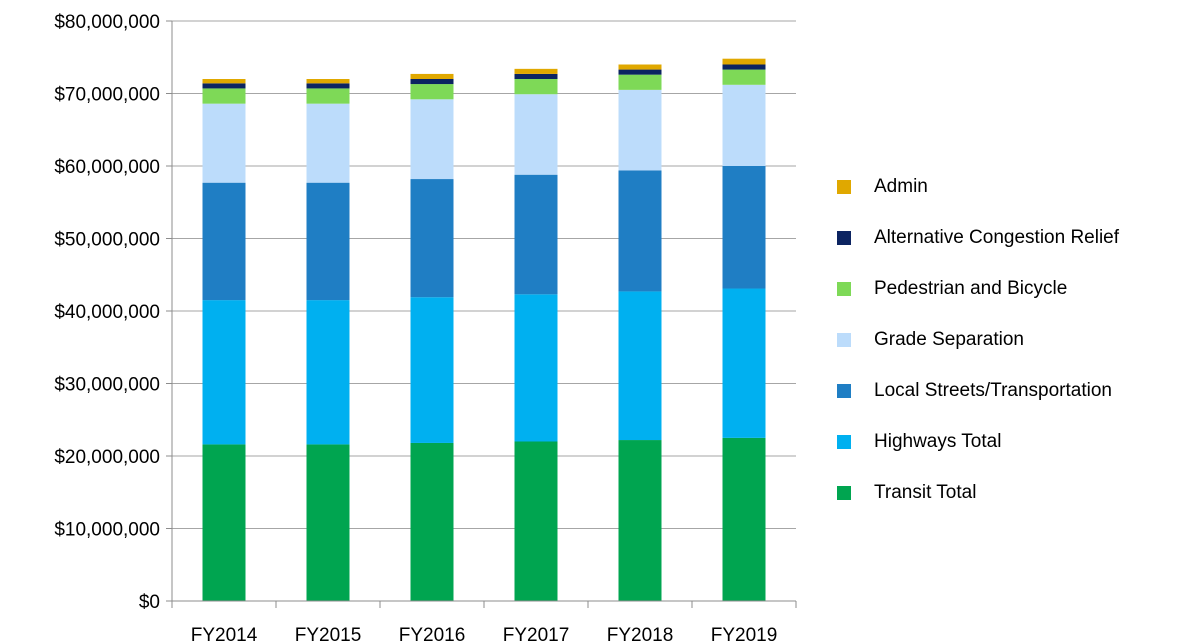 The width and height of the screenshot is (1199, 644). What do you see at coordinates (149, 602) in the screenshot?
I see `y-tick-label: $0` at bounding box center [149, 602].